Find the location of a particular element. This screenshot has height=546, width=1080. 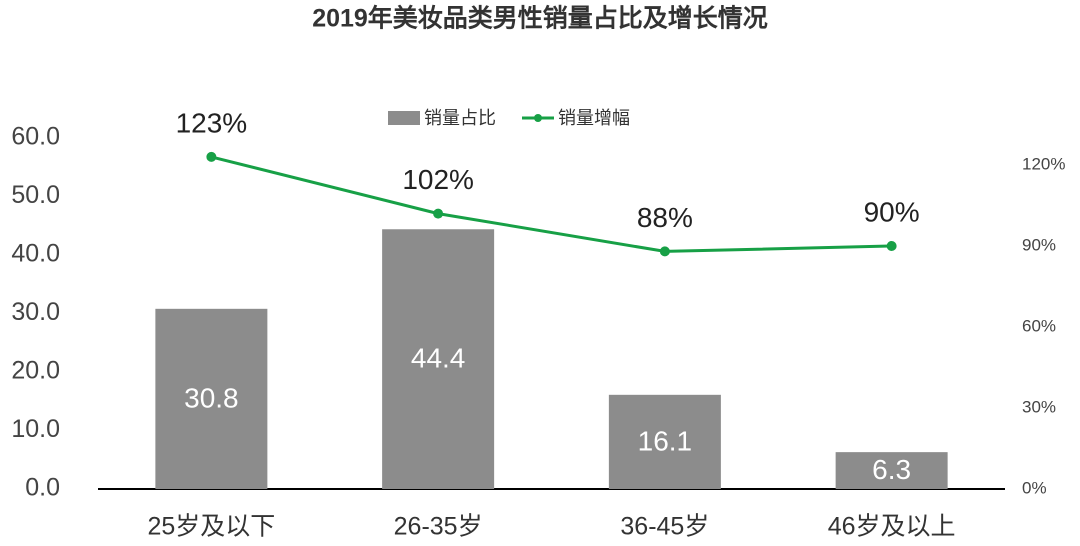

legend-label: 销量占比 is located at coordinates (460, 118).